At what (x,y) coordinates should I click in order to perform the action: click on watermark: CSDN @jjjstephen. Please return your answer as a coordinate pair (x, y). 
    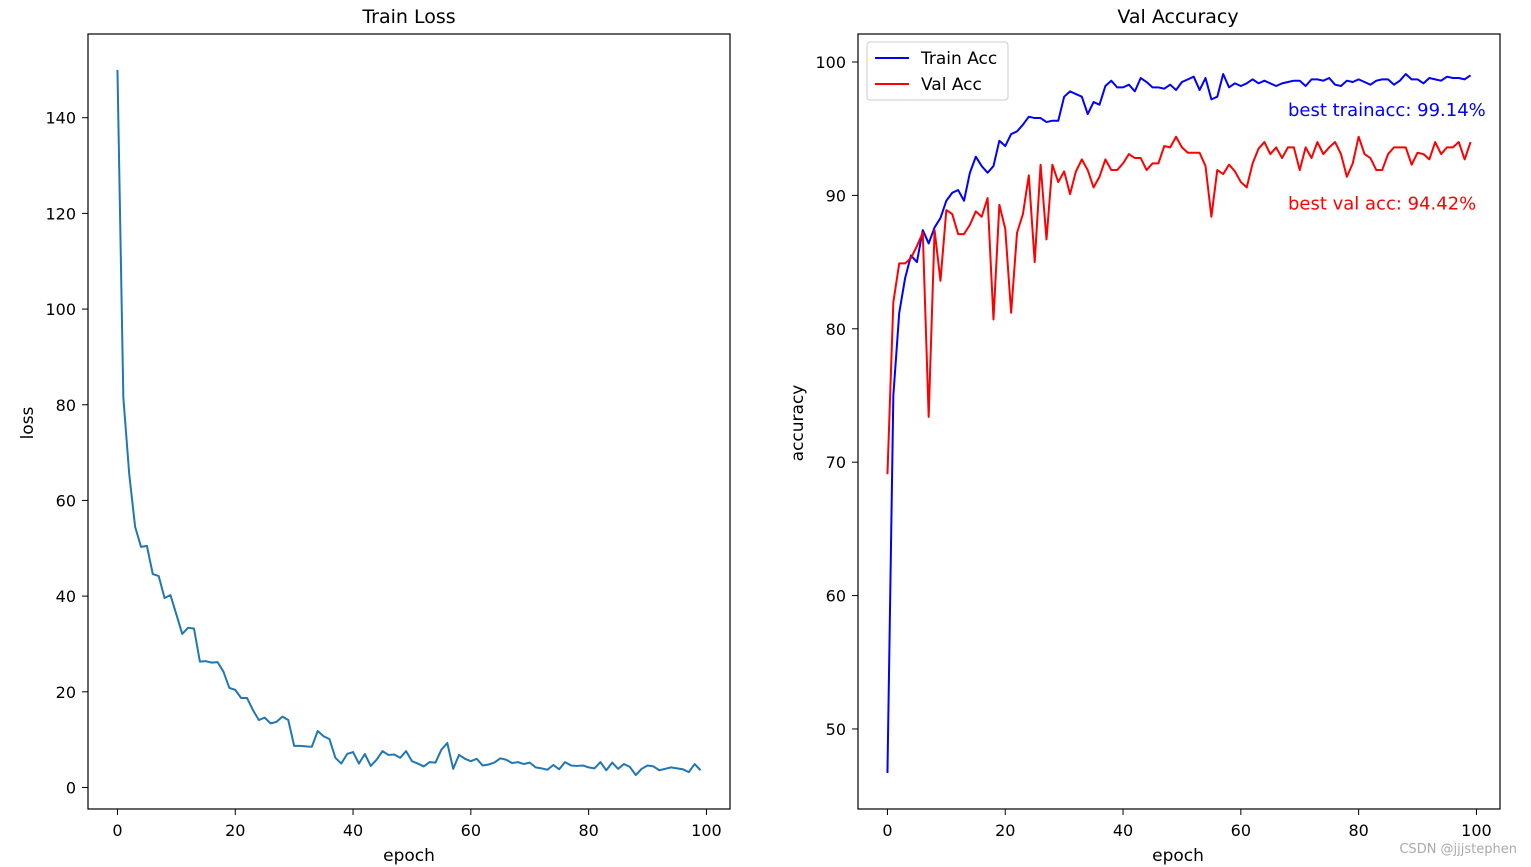
    Looking at the image, I should click on (1458, 849).